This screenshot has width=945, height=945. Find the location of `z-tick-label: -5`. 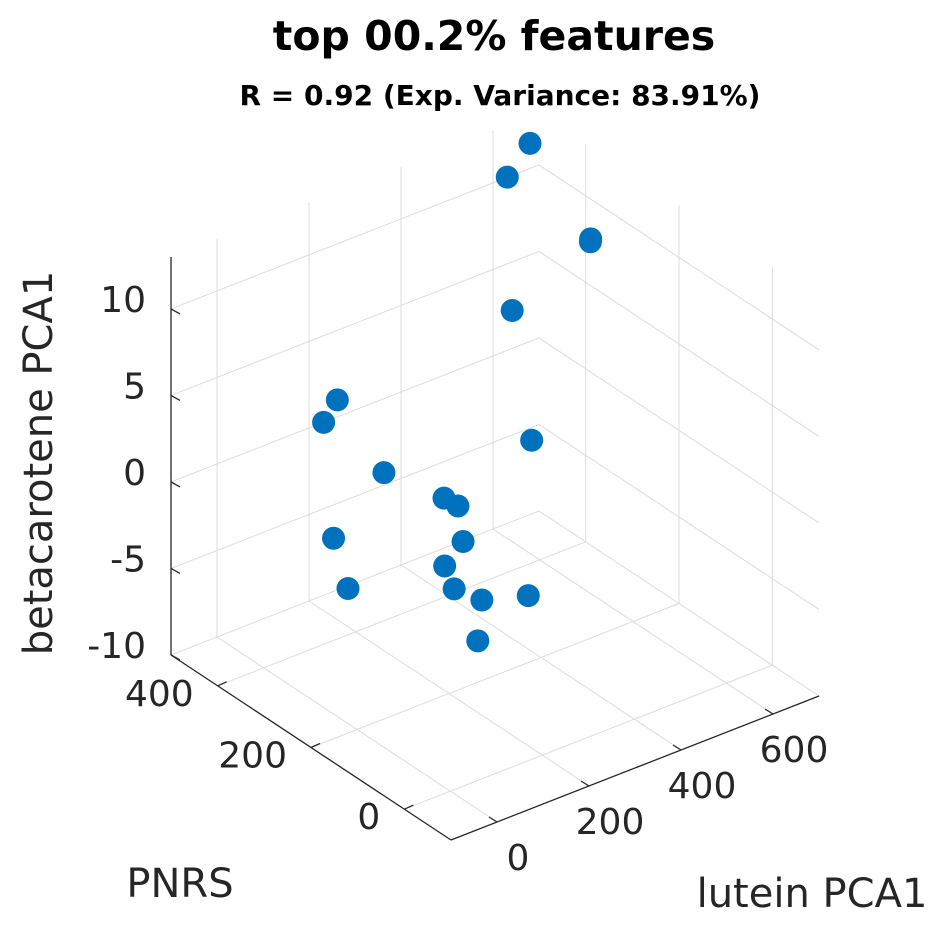

z-tick-label: -5 is located at coordinates (128, 559).